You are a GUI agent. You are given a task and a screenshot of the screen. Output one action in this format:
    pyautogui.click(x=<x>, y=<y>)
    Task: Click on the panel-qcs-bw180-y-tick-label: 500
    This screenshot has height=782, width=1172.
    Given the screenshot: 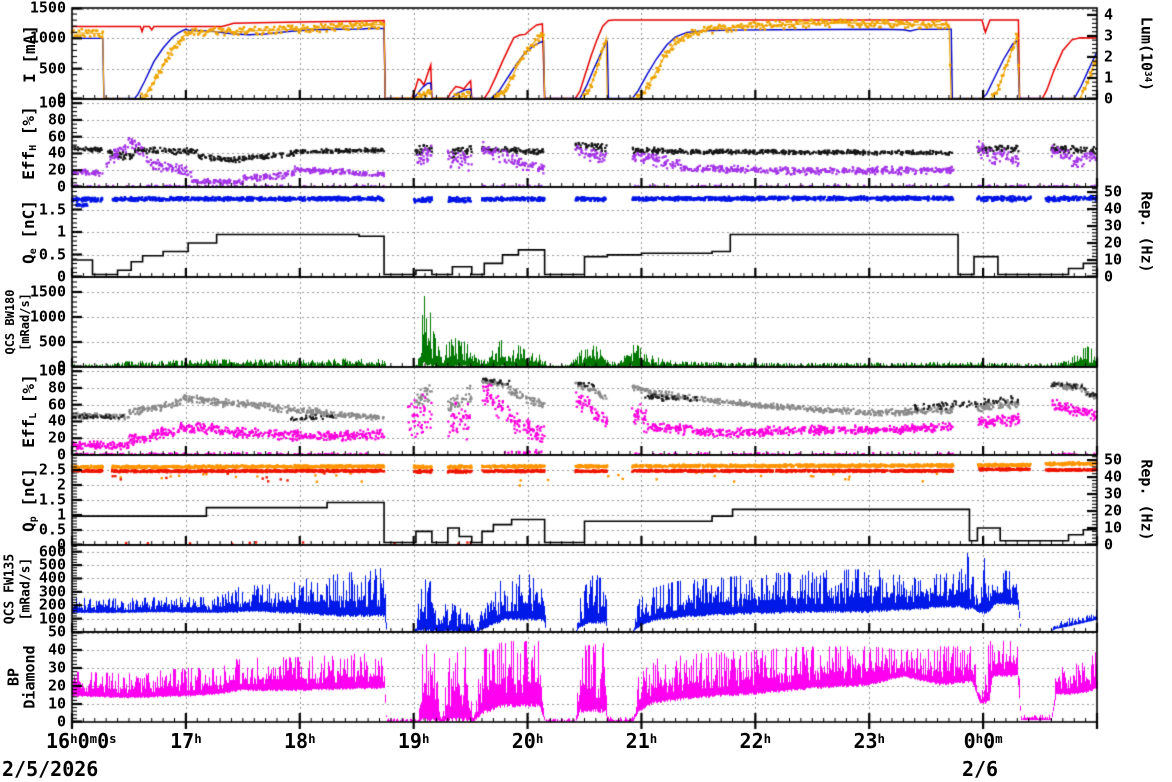 What is the action you would take?
    pyautogui.click(x=52, y=341)
    